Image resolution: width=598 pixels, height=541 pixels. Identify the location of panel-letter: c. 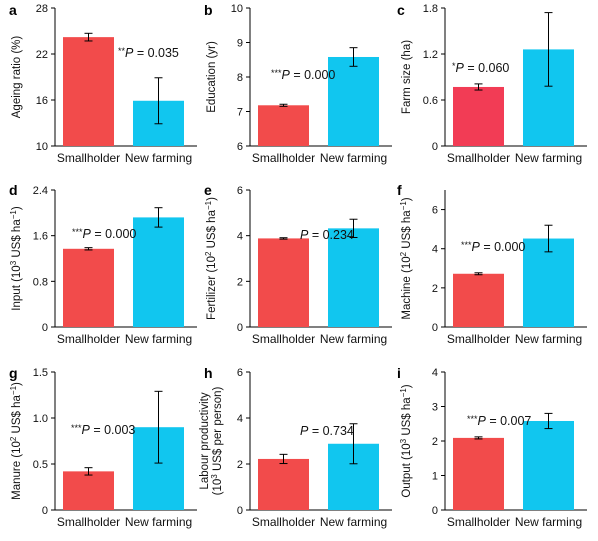
(401, 10).